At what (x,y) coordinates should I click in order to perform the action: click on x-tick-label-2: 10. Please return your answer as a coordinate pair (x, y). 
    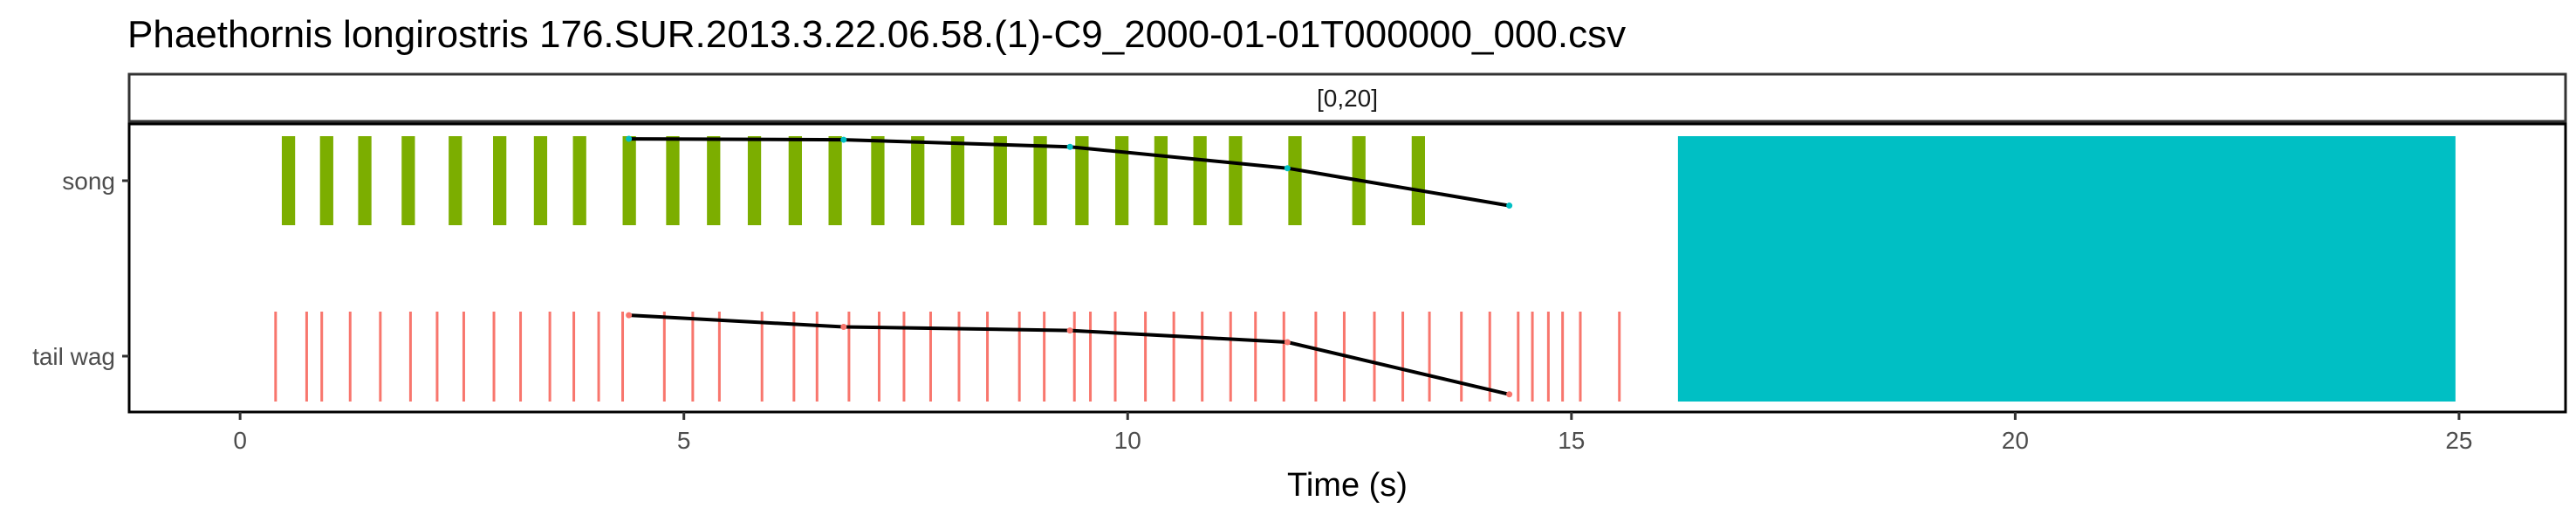
    Looking at the image, I should click on (1127, 440).